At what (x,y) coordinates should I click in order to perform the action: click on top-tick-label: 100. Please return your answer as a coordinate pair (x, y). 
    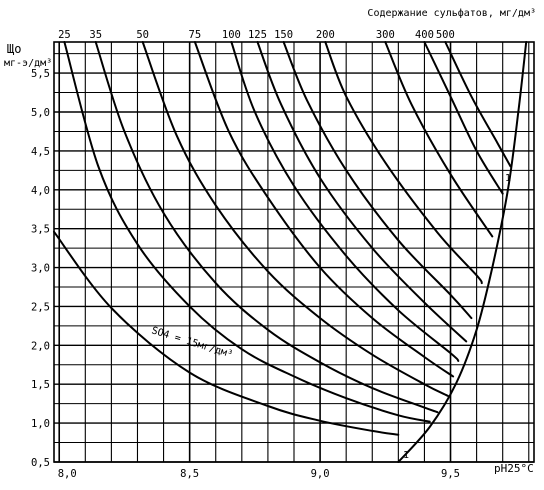
    Looking at the image, I should click on (231, 35).